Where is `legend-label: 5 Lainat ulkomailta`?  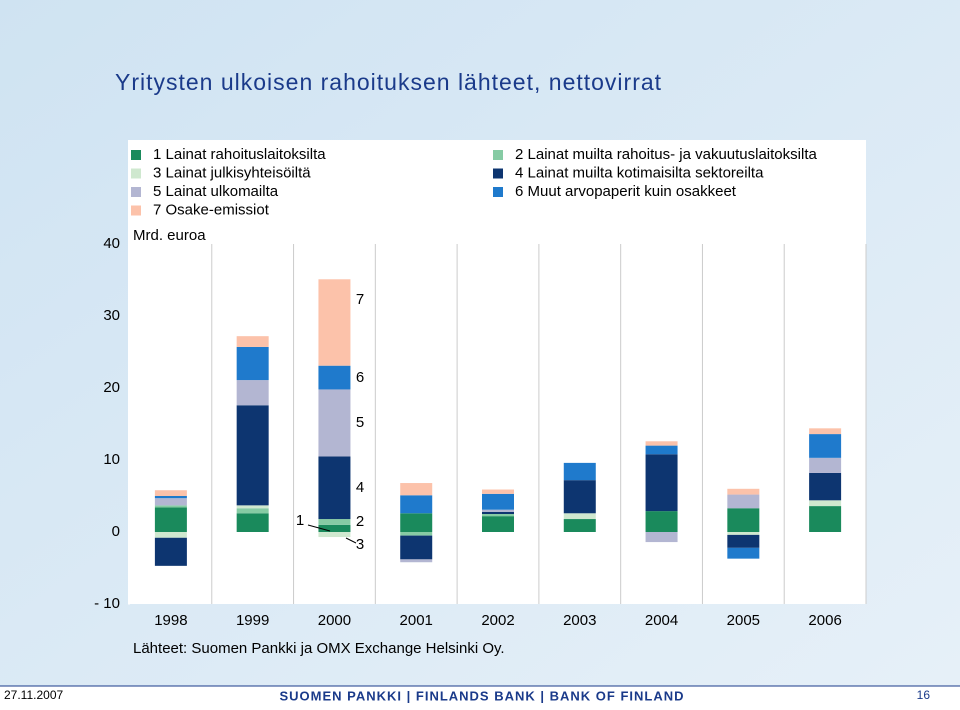 legend-label: 5 Lainat ulkomailta is located at coordinates (216, 191).